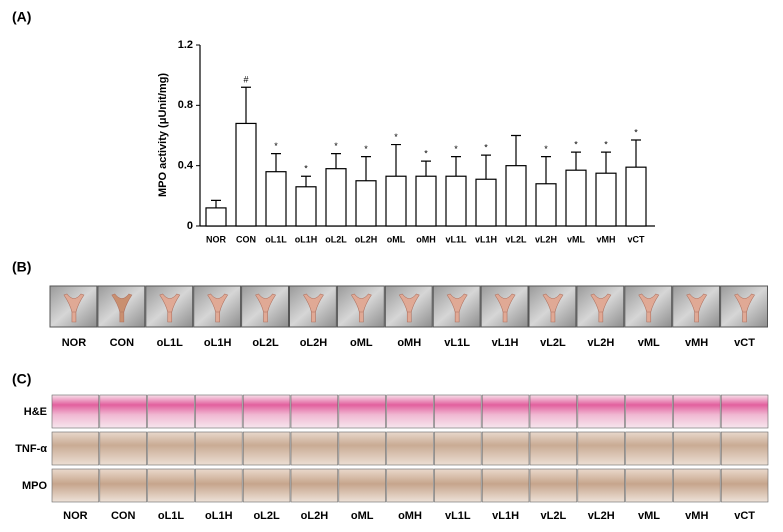 The height and width of the screenshot is (532, 783). What do you see at coordinates (185, 45) in the screenshot?
I see `y-tick-label: 1.2` at bounding box center [185, 45].